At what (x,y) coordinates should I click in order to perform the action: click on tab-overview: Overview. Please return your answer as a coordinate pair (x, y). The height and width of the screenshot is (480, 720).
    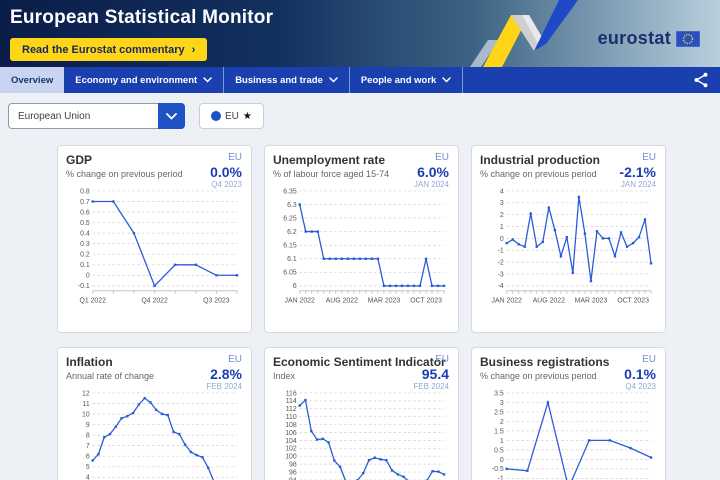
    Looking at the image, I should click on (32, 80).